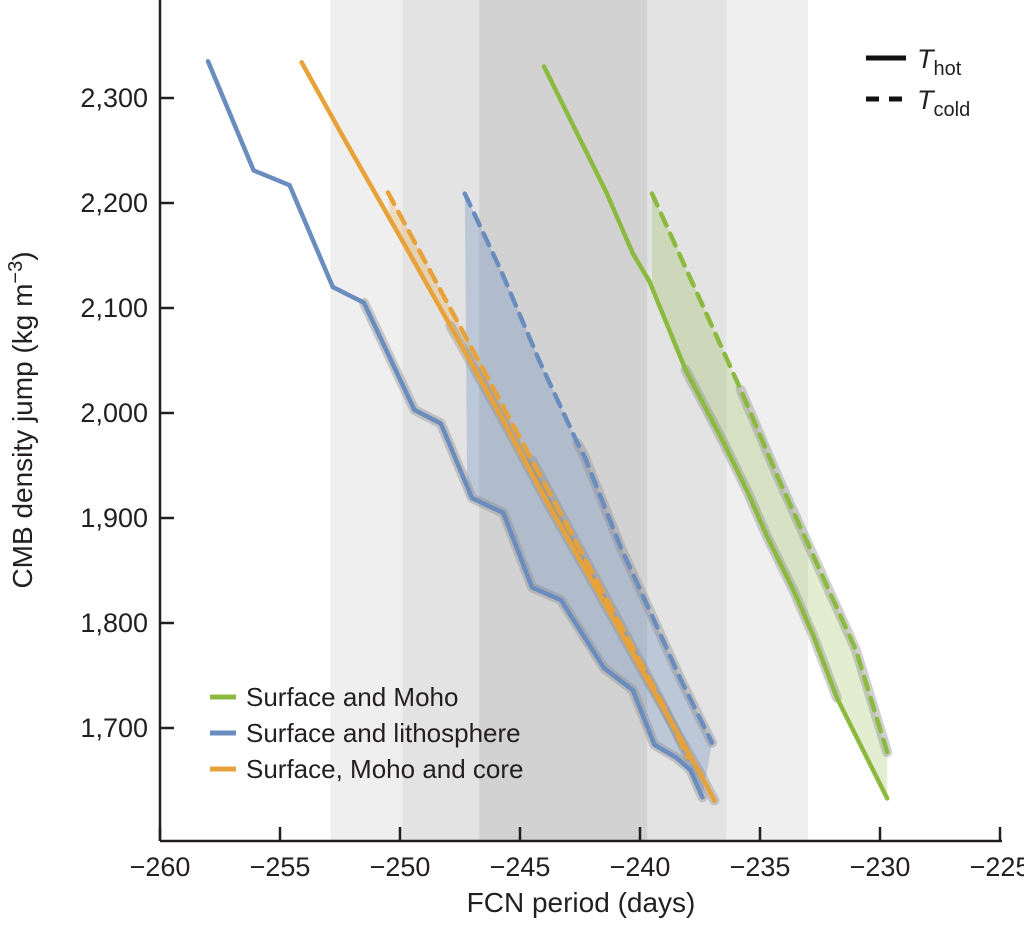 The height and width of the screenshot is (928, 1024). What do you see at coordinates (943, 103) in the screenshot?
I see `legend-label-t-cold: Tcold` at bounding box center [943, 103].